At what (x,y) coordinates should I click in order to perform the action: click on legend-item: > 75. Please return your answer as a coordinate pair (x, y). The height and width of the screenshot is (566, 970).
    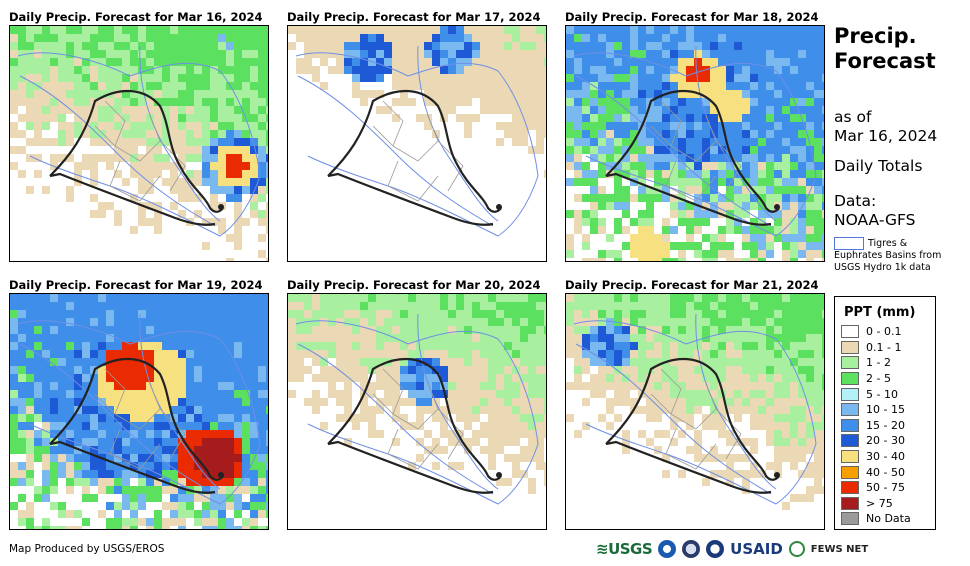
    Looking at the image, I should click on (888, 504).